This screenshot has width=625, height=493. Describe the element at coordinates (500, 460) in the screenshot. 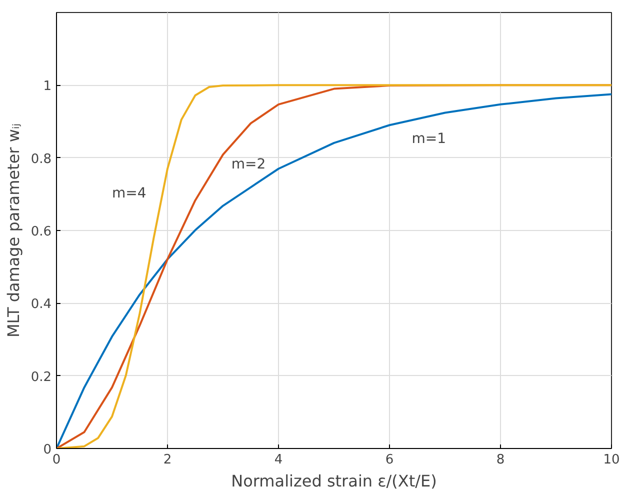

I see `x-tick-label: 8` at that location.